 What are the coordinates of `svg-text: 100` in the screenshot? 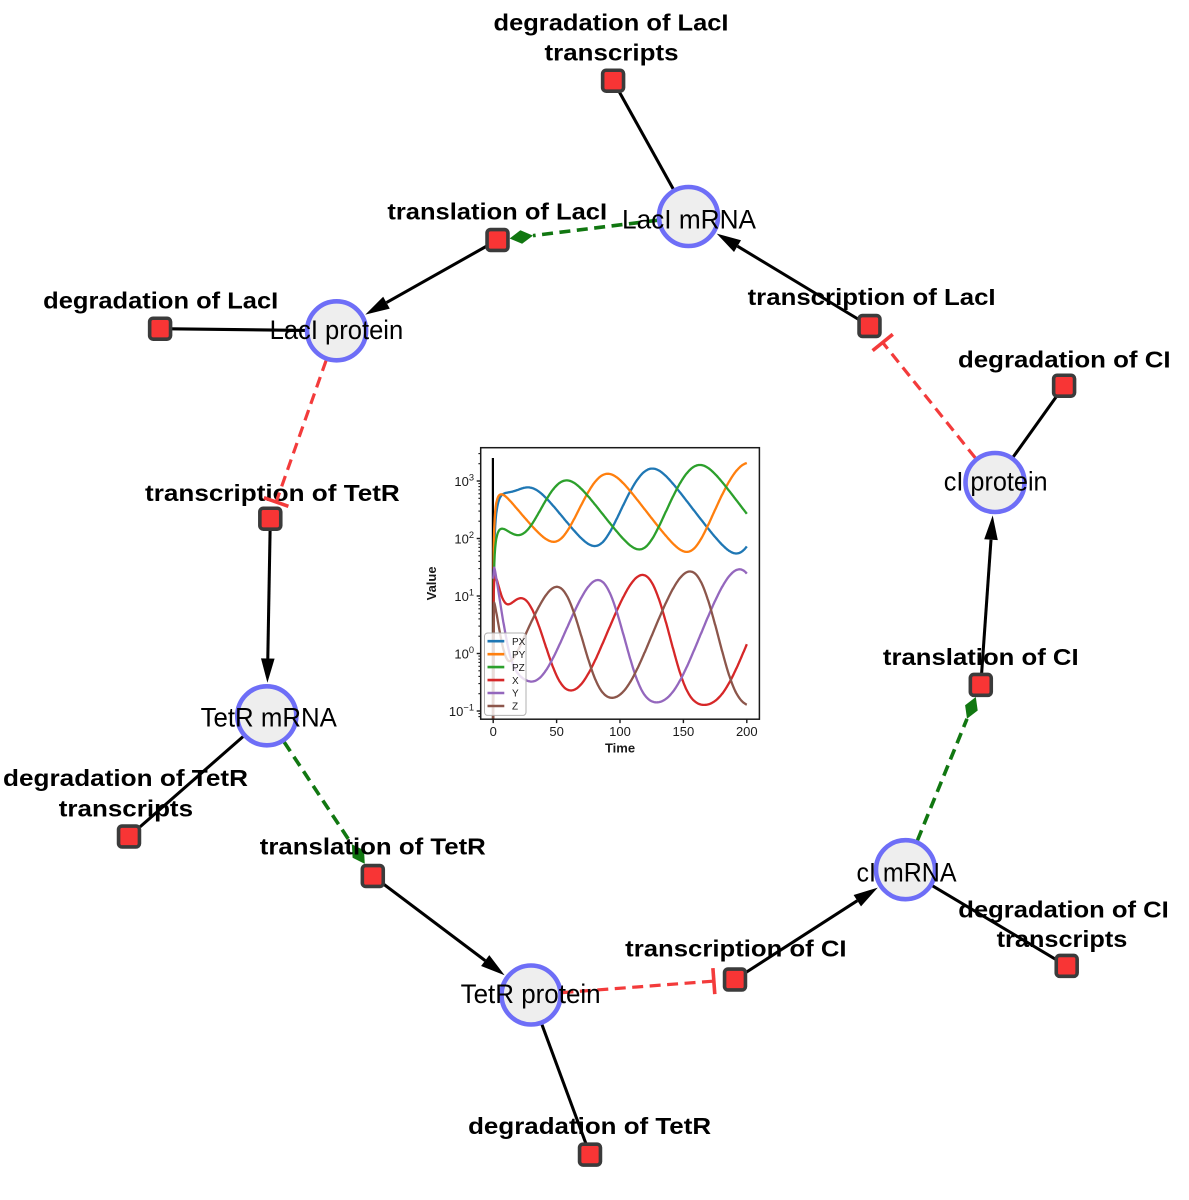 It's located at (620, 731).